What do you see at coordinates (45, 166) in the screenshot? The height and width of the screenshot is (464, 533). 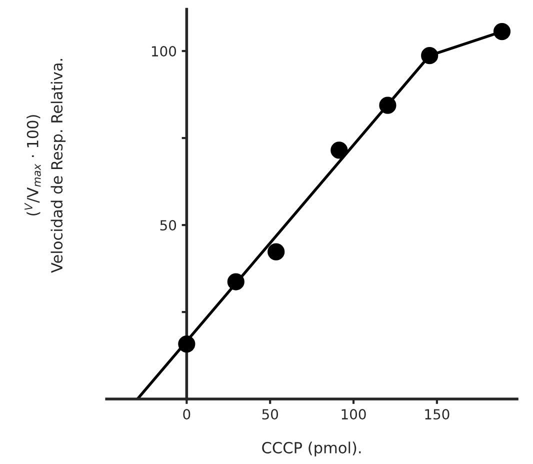 I see `y-axis-title: ($^{V}$/V$_{max}$ · 100) Velocidad de Resp. Relativa.` at bounding box center [45, 166].